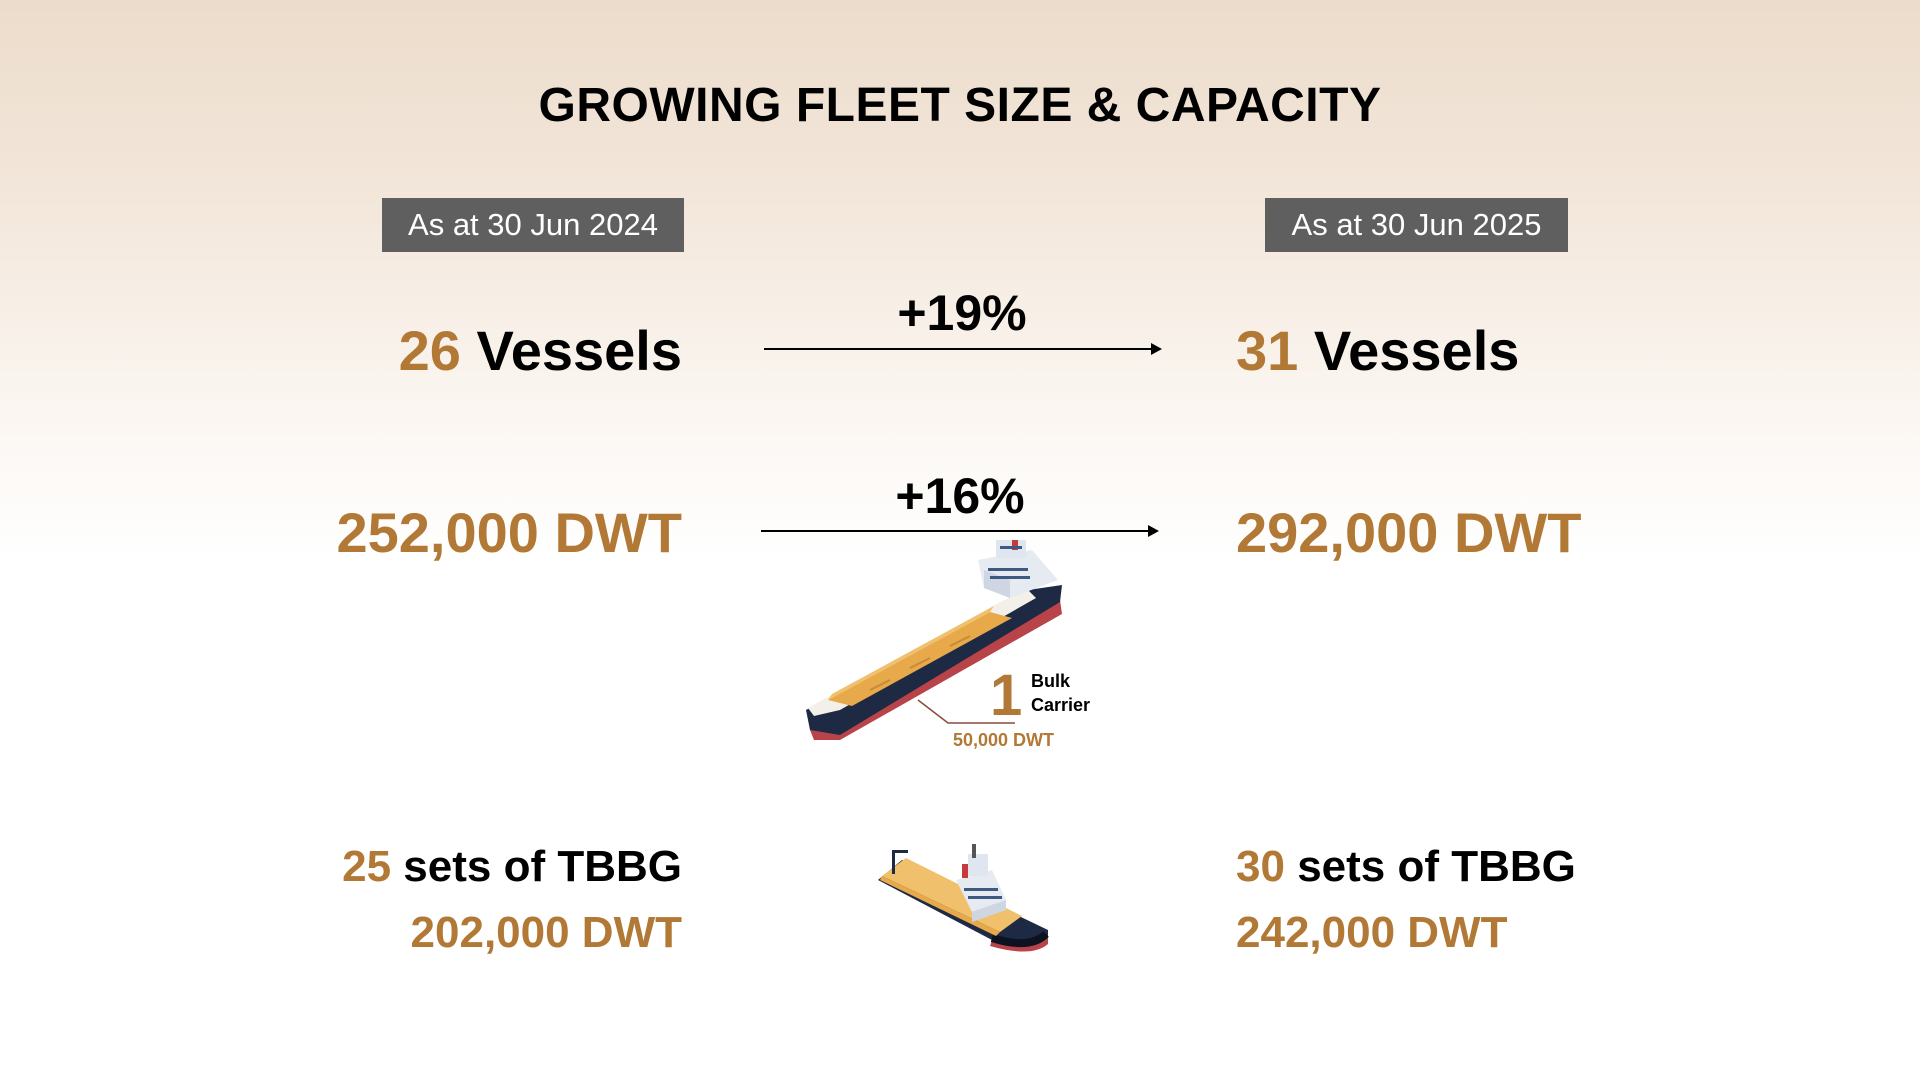  I want to click on tbbg-label-2025: sets of TBBG, so click(1436, 866).